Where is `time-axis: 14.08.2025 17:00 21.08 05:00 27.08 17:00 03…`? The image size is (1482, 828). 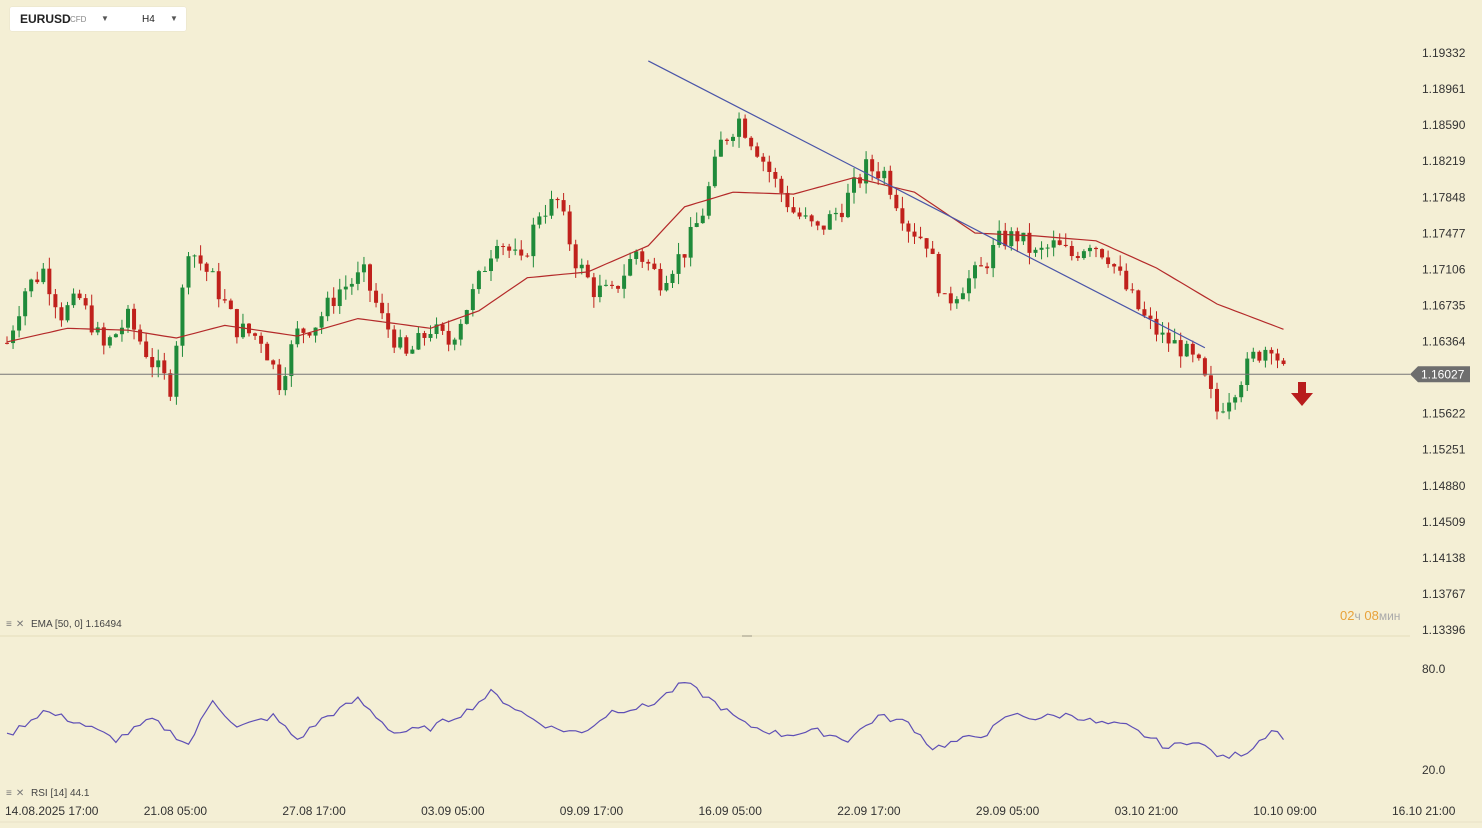
time-axis: 14.08.2025 17:00 21.08 05:00 27.08 17:00 03… is located at coordinates (730, 811).